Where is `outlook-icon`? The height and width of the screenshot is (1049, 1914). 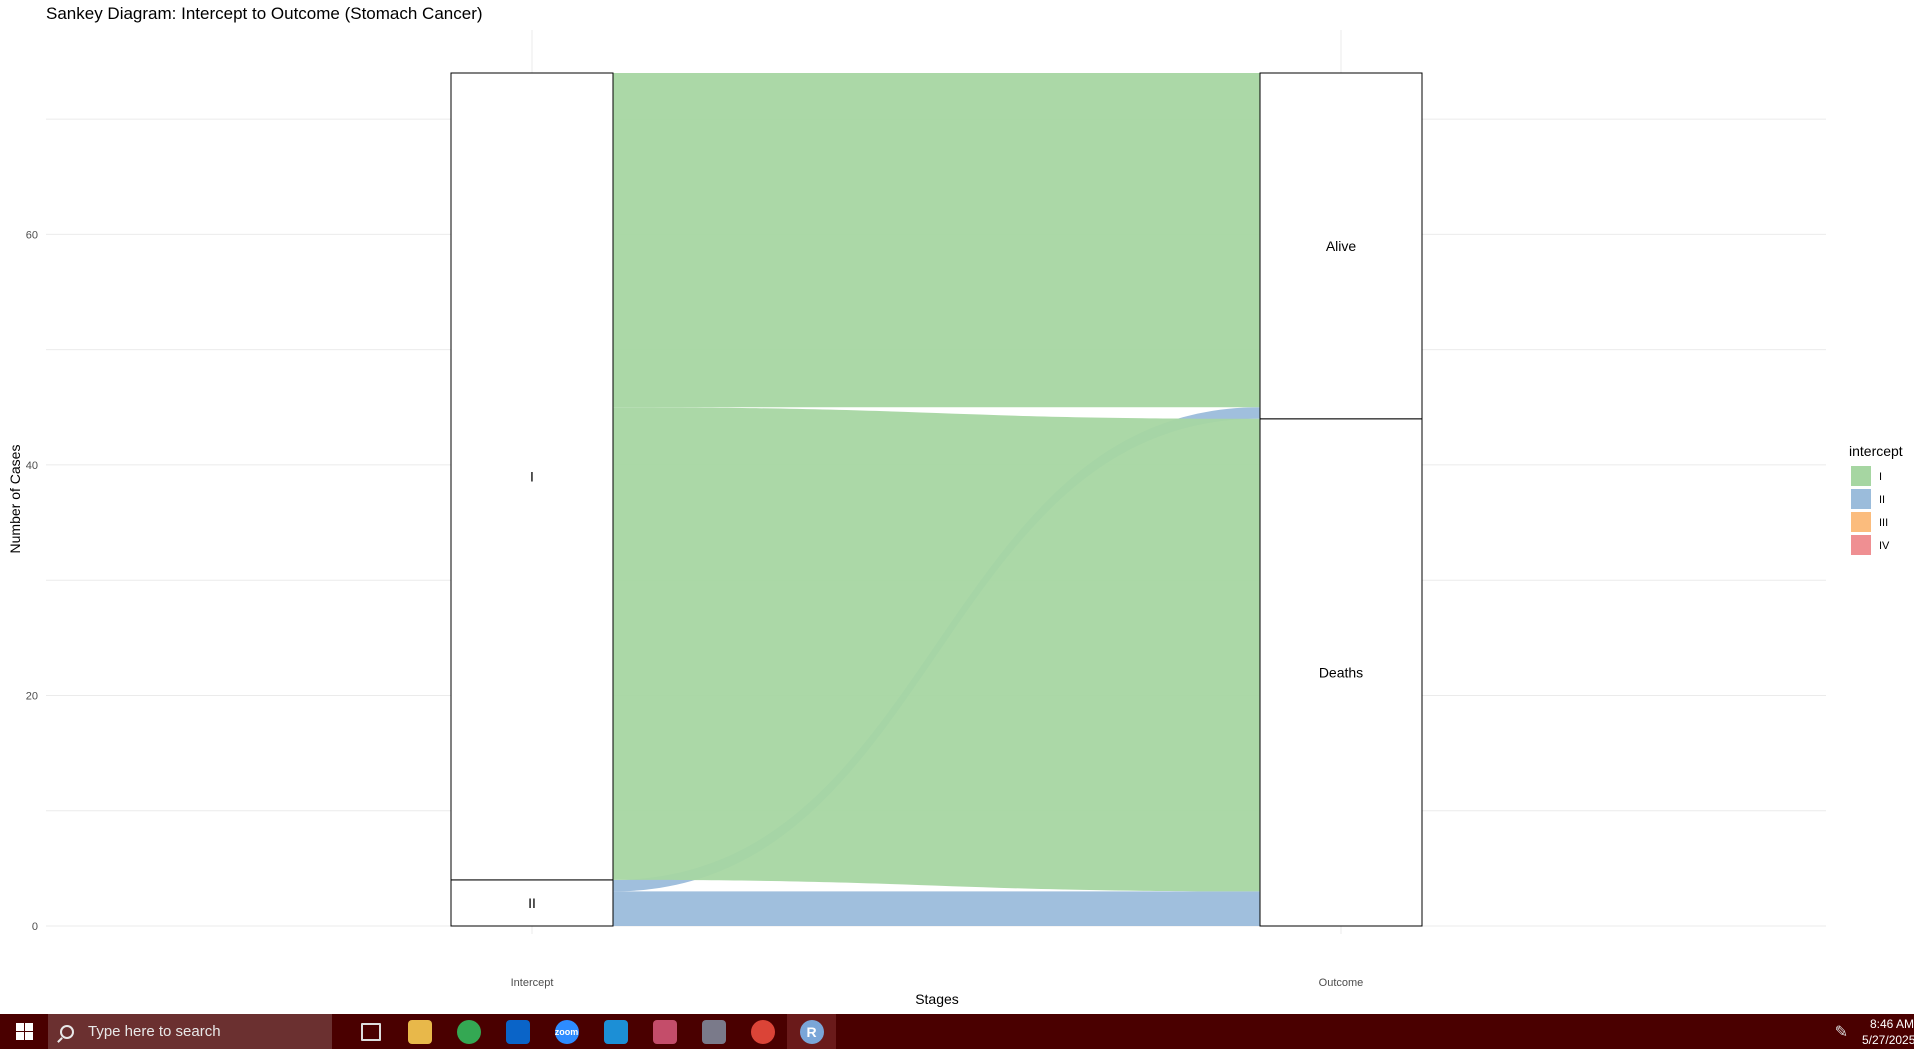
outlook-icon is located at coordinates (517, 1031).